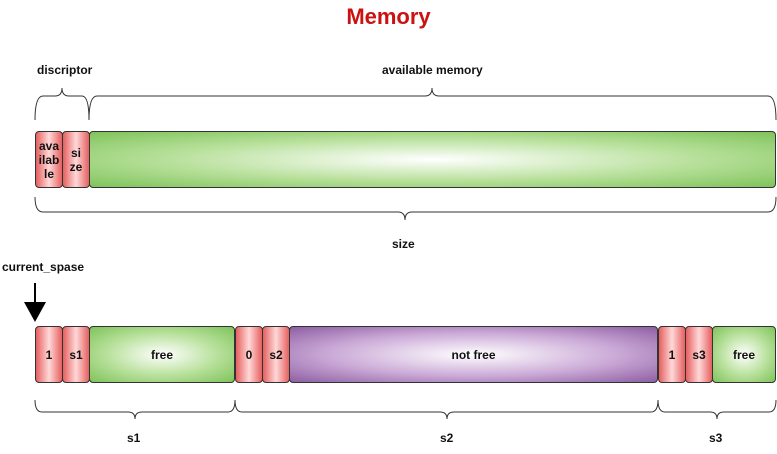 This screenshot has width=777, height=454. I want to click on diagram-title: Memory, so click(388, 16).